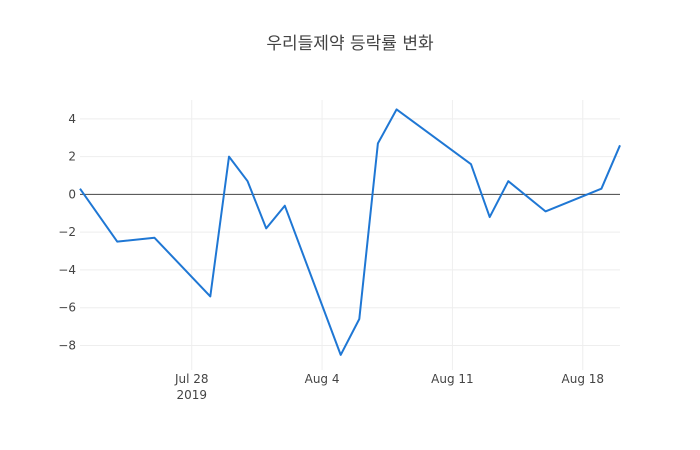  Describe the element at coordinates (67, 232) in the screenshot. I see `y-tick-label: −2` at that location.